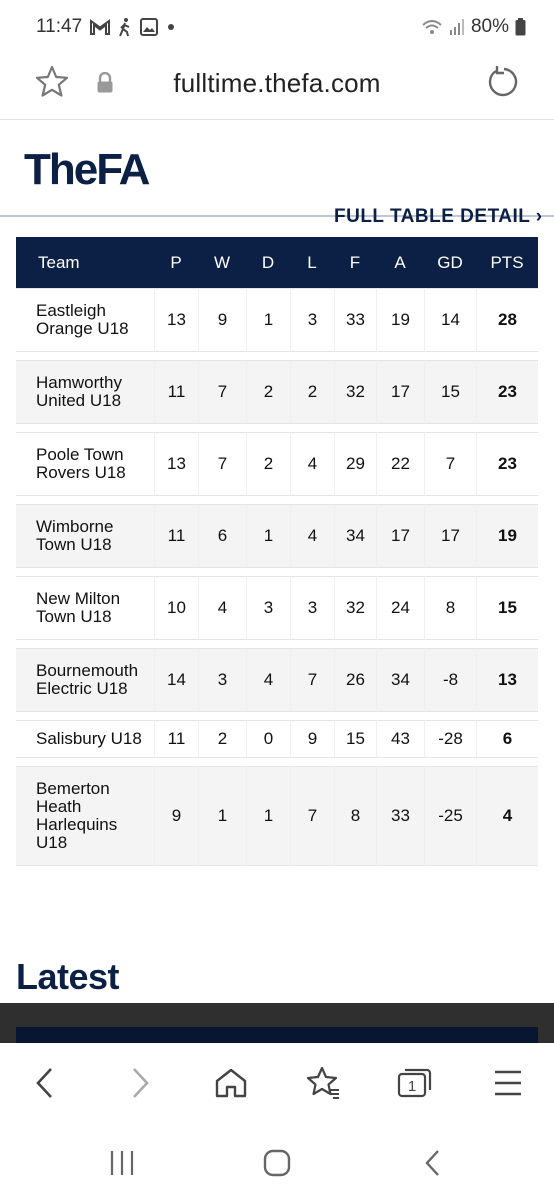  What do you see at coordinates (312, 608) in the screenshot?
I see `cell-lost: 3` at bounding box center [312, 608].